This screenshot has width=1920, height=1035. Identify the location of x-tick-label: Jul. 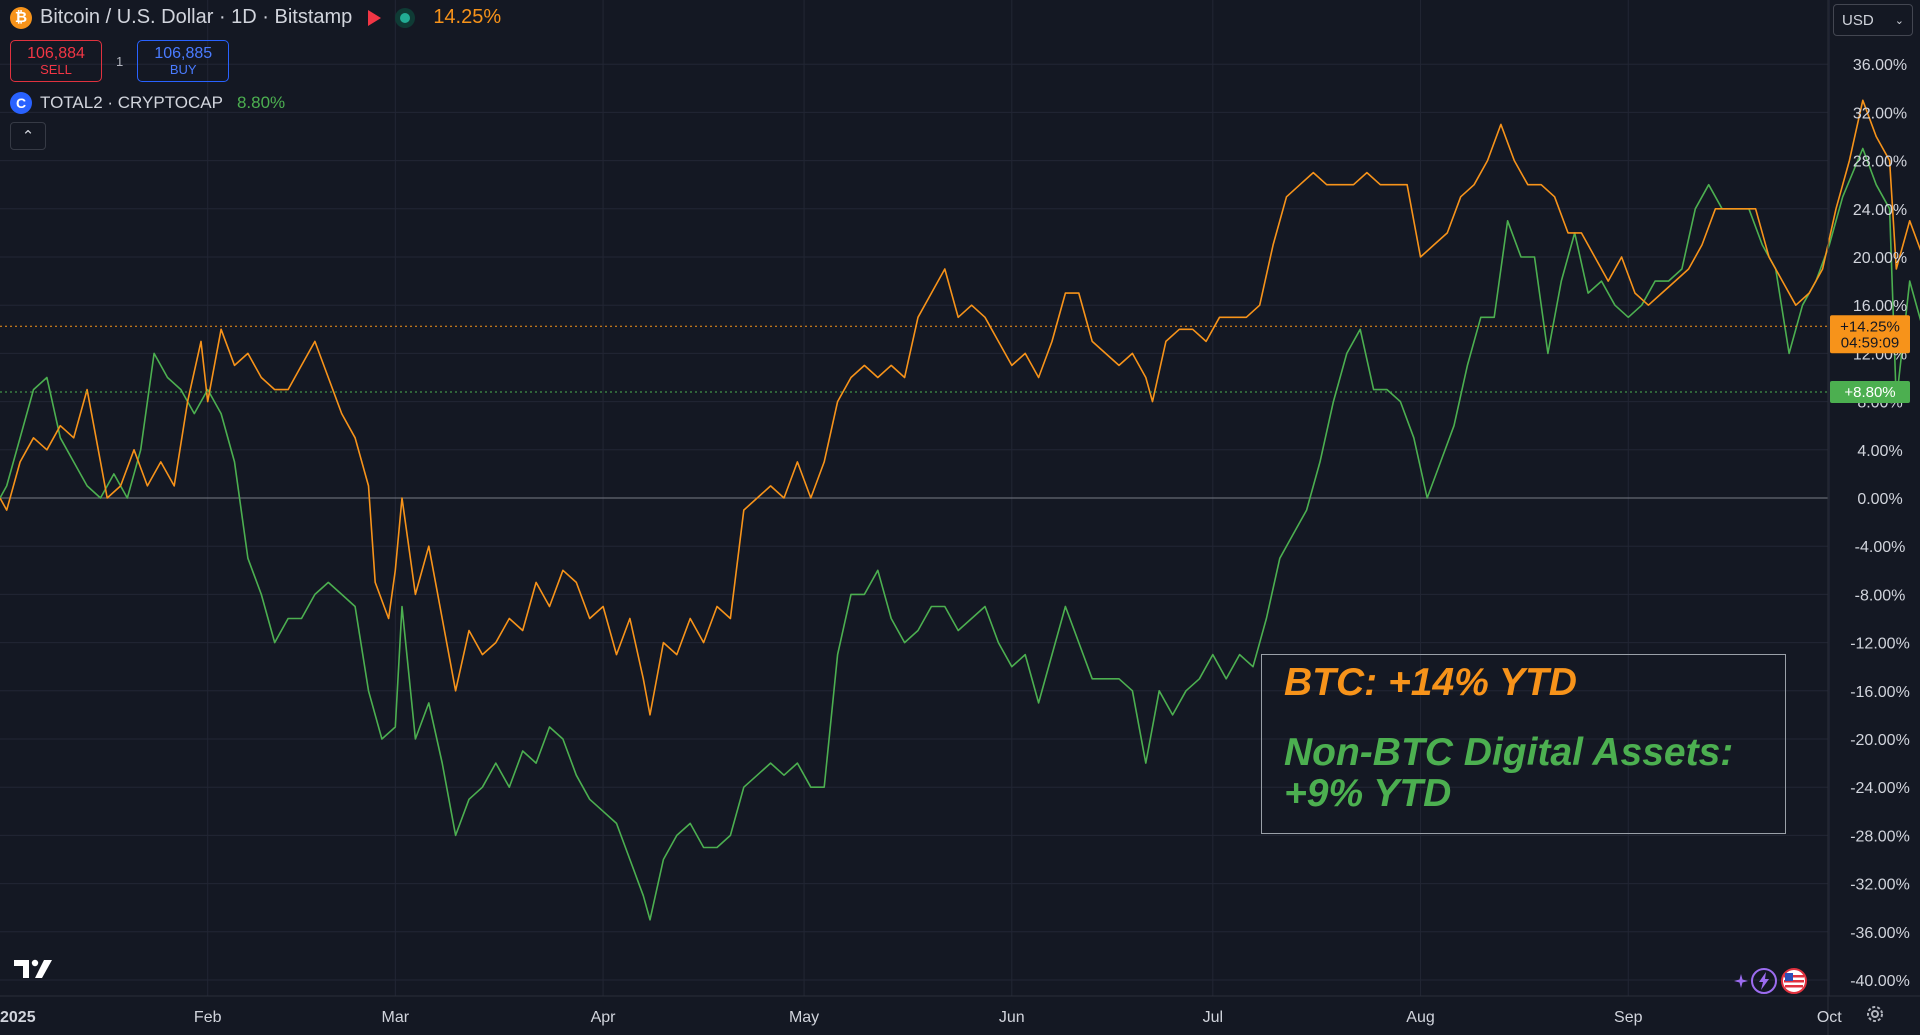
(1213, 1017).